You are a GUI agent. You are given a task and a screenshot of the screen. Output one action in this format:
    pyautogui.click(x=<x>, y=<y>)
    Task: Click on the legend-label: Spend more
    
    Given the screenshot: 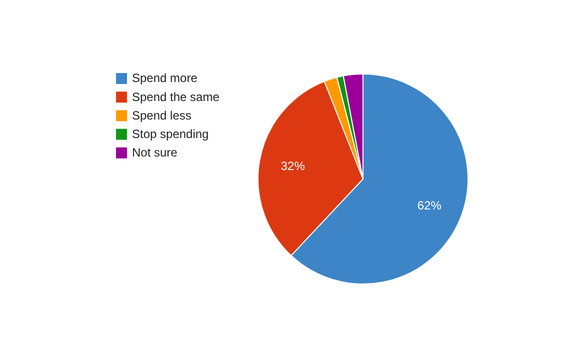 What is the action you would take?
    pyautogui.click(x=165, y=78)
    